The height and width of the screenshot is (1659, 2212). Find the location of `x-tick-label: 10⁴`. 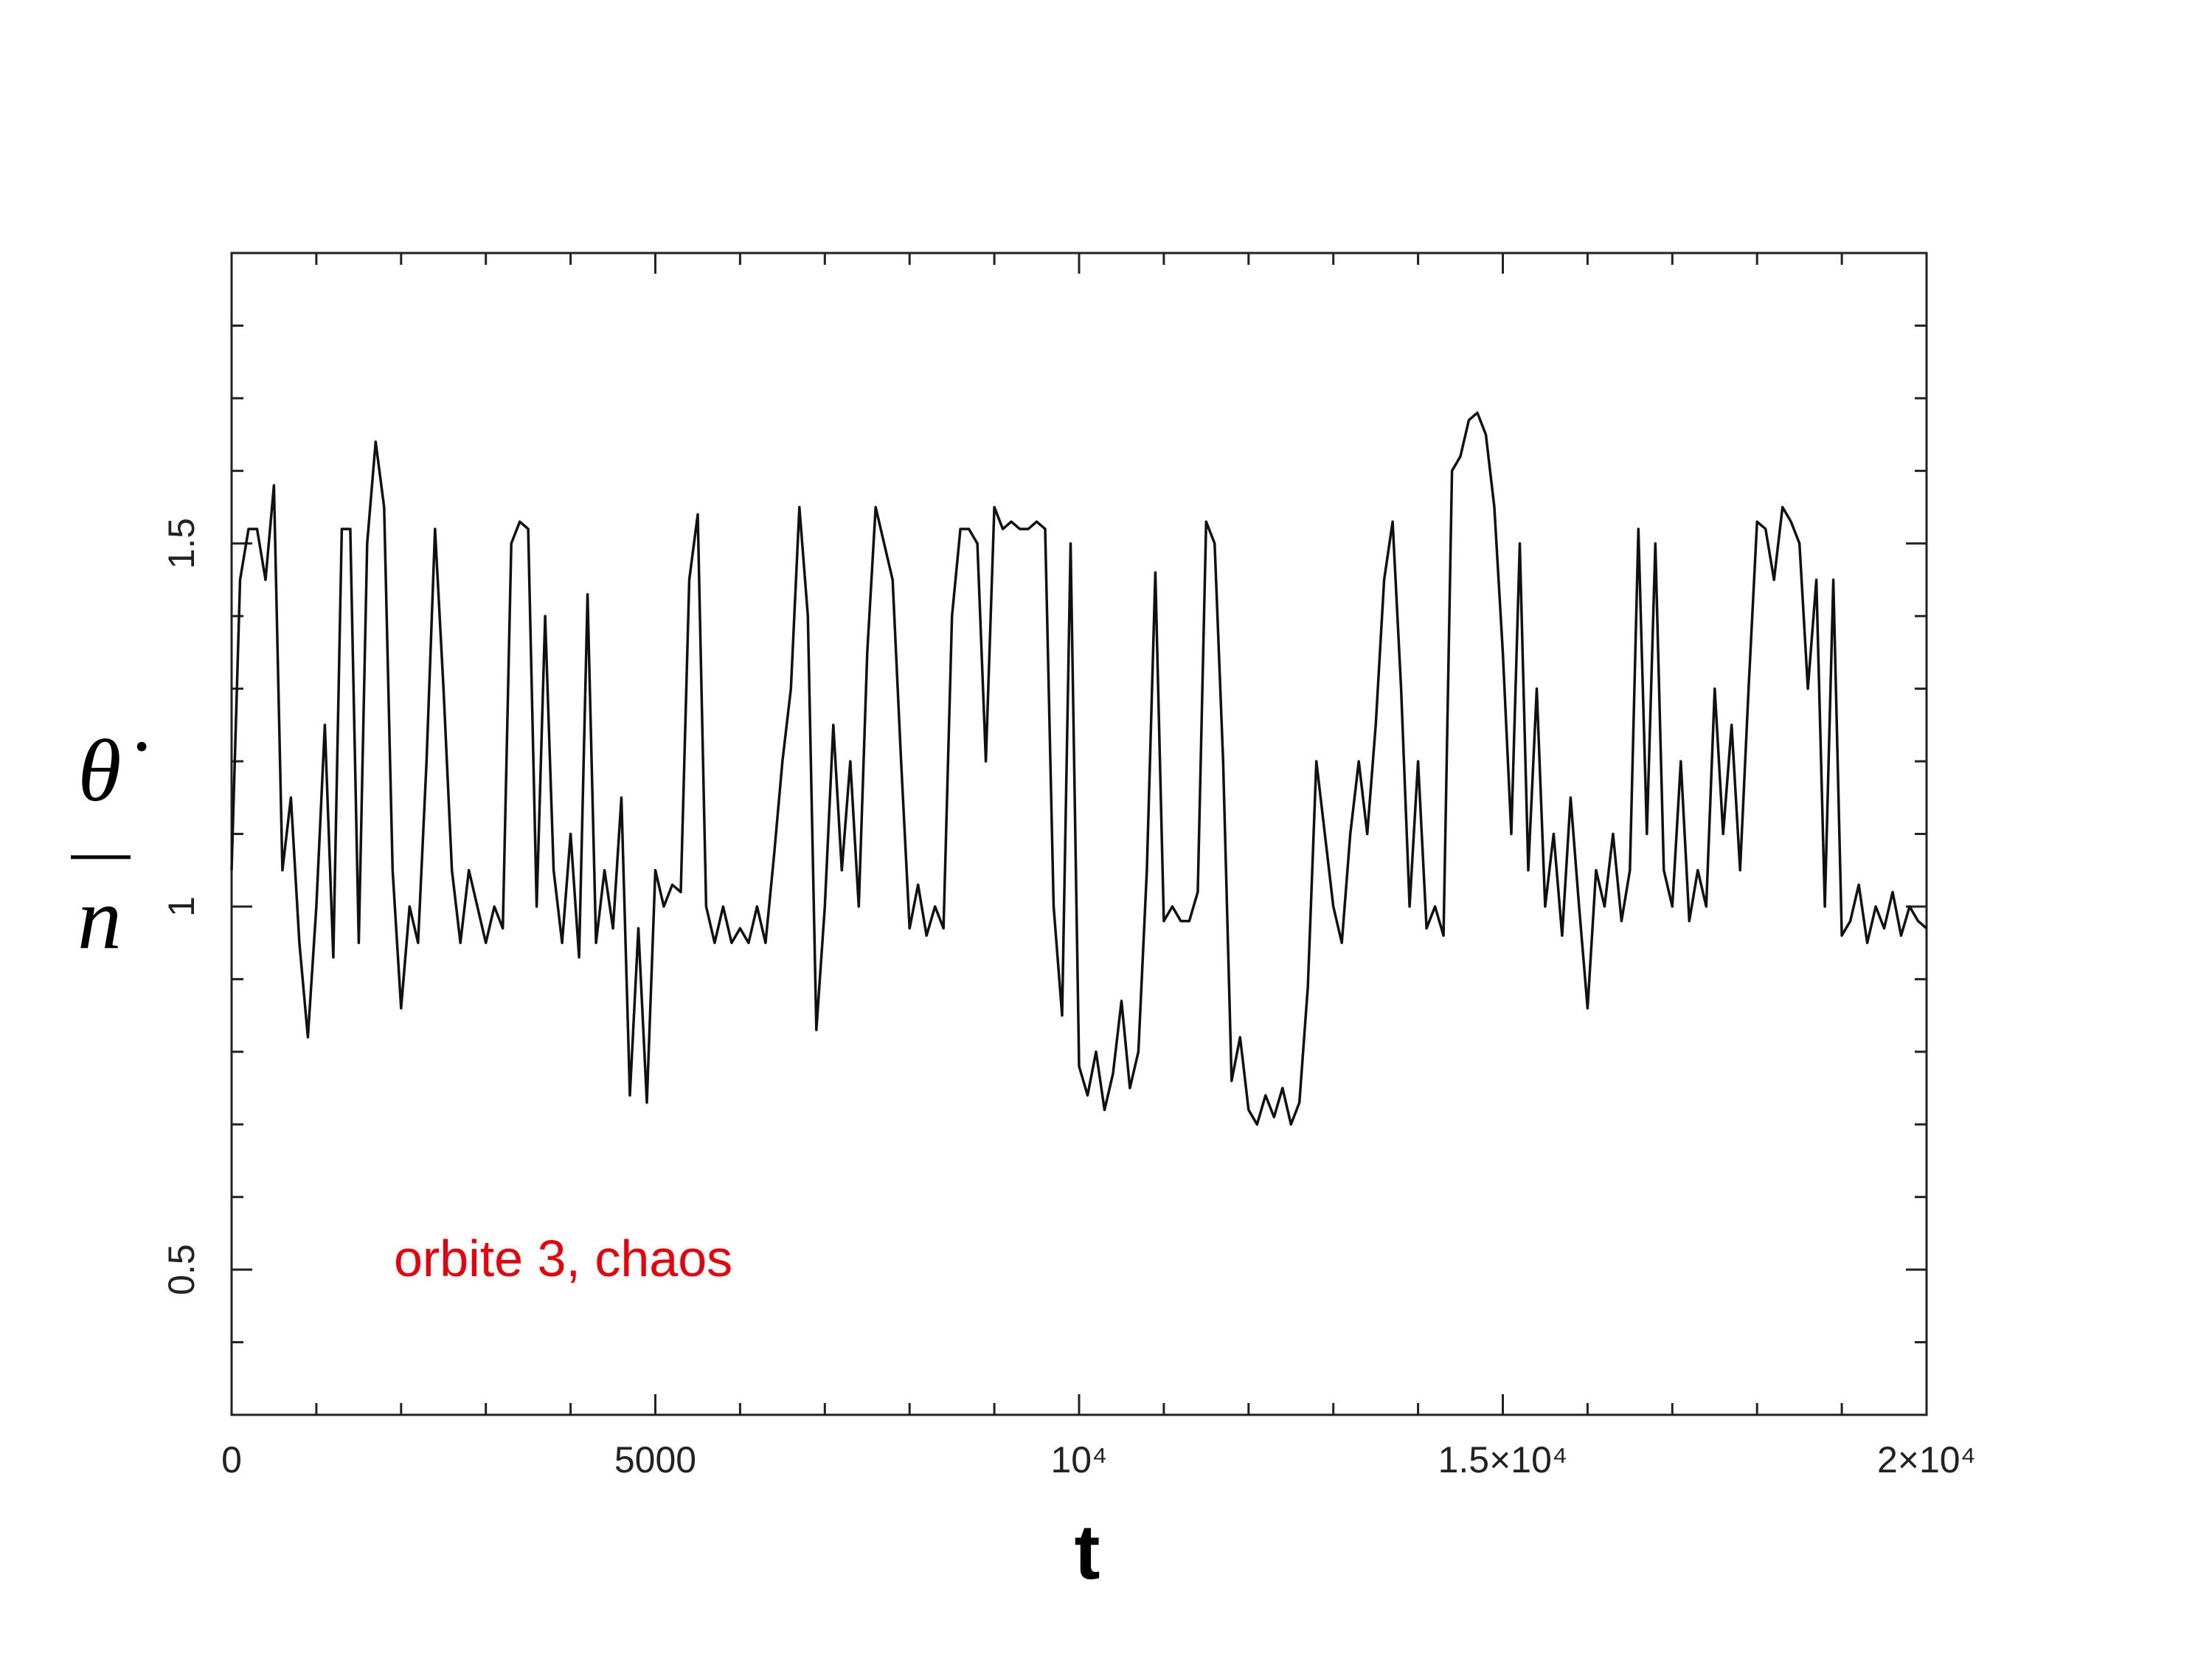

x-tick-label: 10⁴ is located at coordinates (1078, 1459).